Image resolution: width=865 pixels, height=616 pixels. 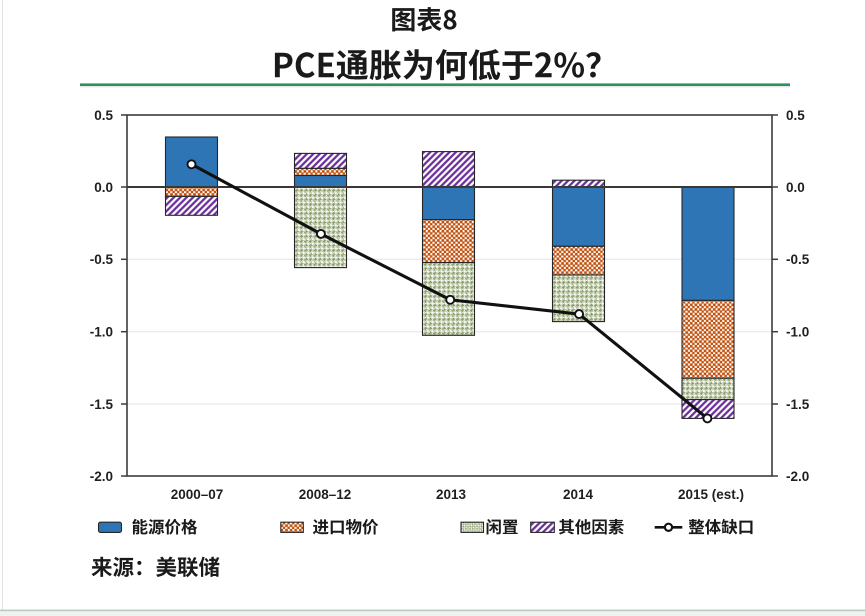 I want to click on svg-text: 2015 (est.), so click(x=711, y=494).